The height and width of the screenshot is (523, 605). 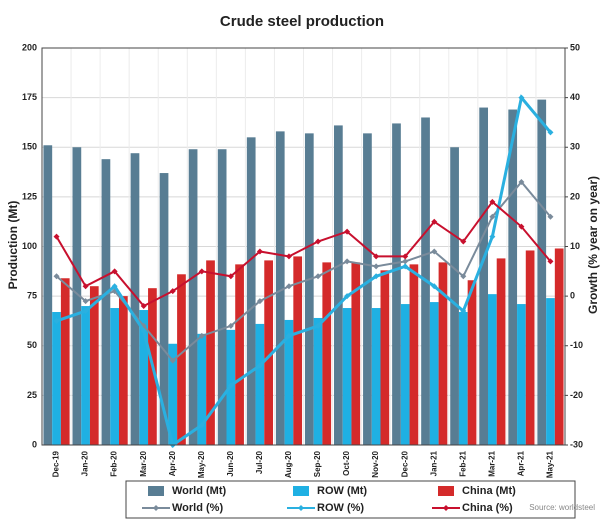 I want to click on y2-axis-title: Growth (% year on year), so click(x=593, y=245).